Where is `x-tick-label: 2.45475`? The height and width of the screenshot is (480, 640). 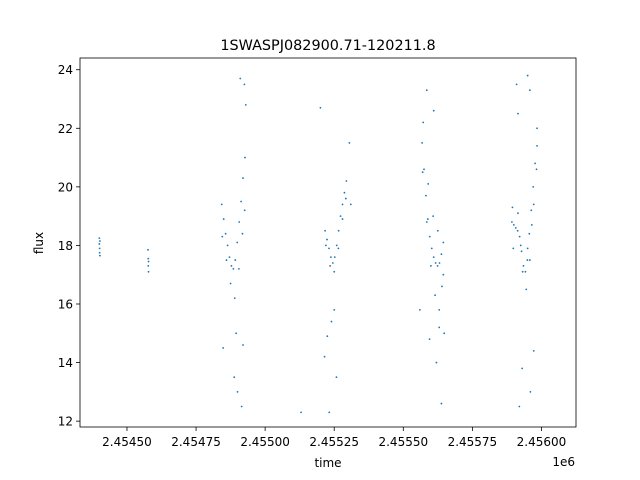 x-tick-label: 2.45475 is located at coordinates (196, 442).